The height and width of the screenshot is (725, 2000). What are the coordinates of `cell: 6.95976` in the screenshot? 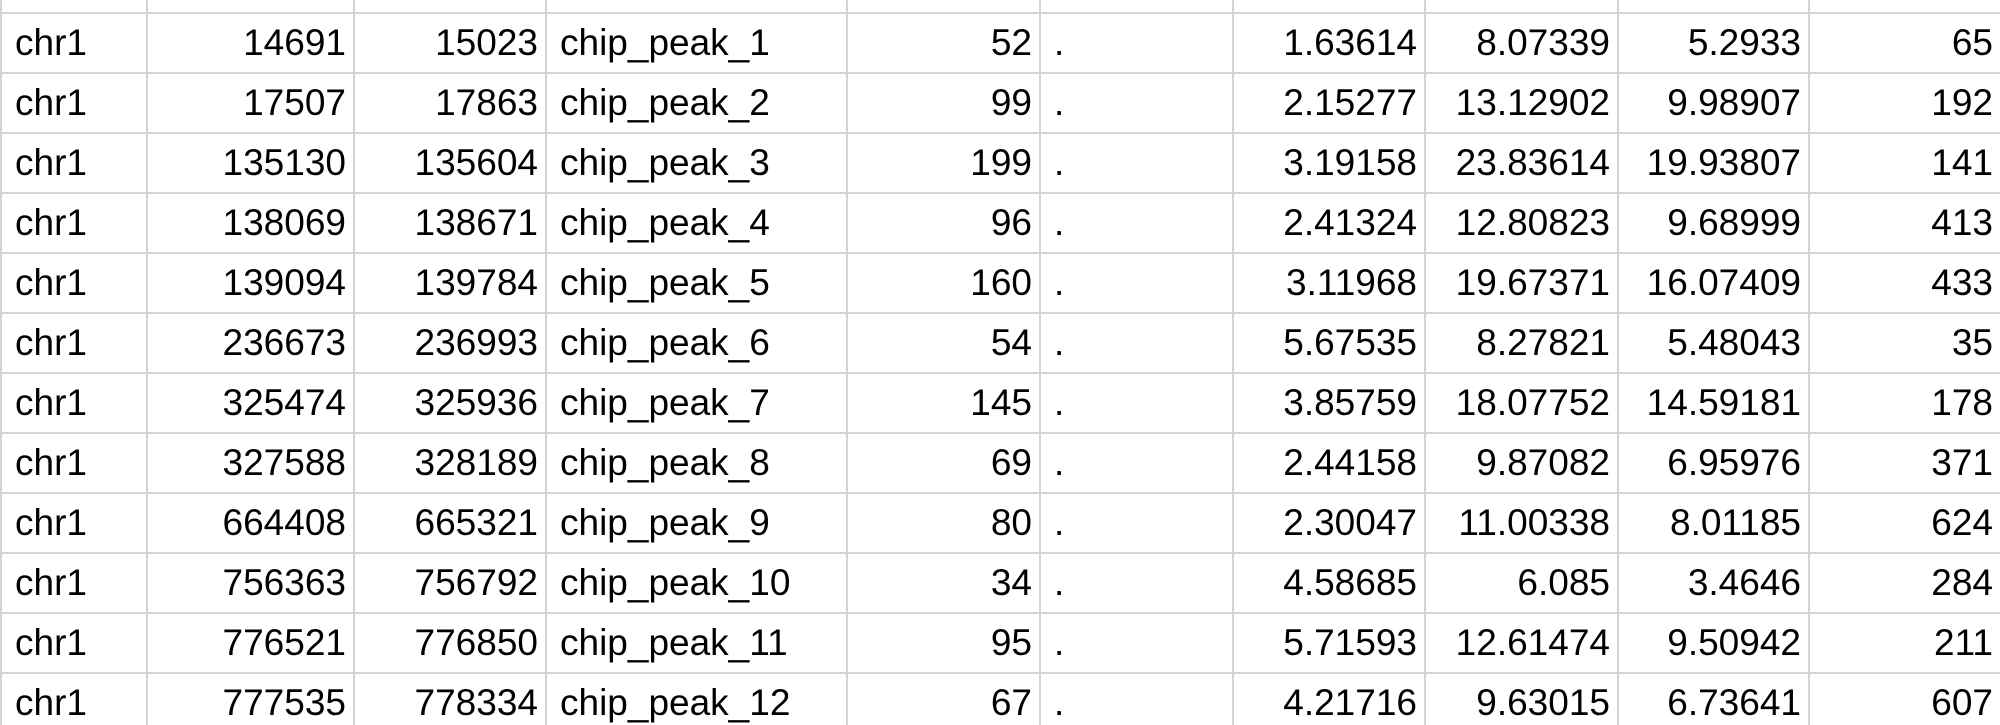 It's located at (1713, 463).